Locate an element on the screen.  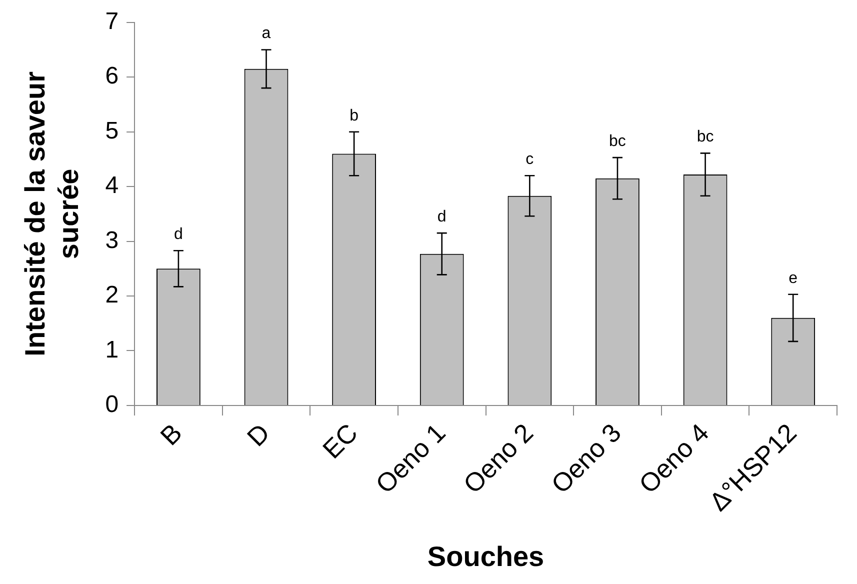
y-tick-label: 1 is located at coordinates (112, 350).